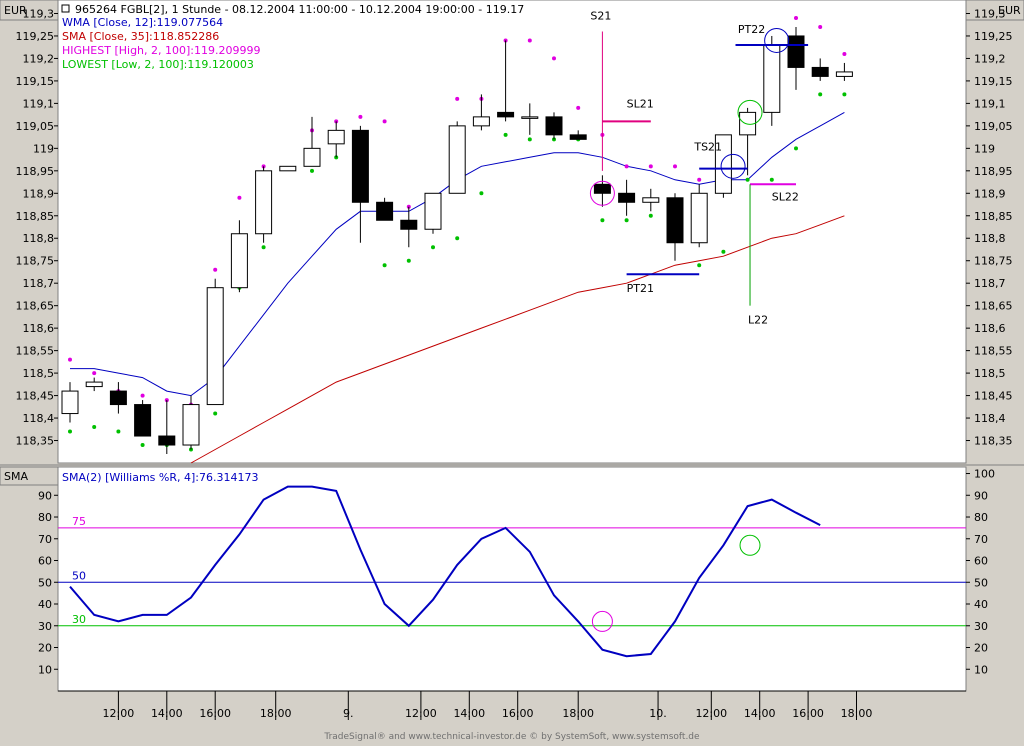  I want to click on indicator-tick-label-right: 20, so click(981, 648).